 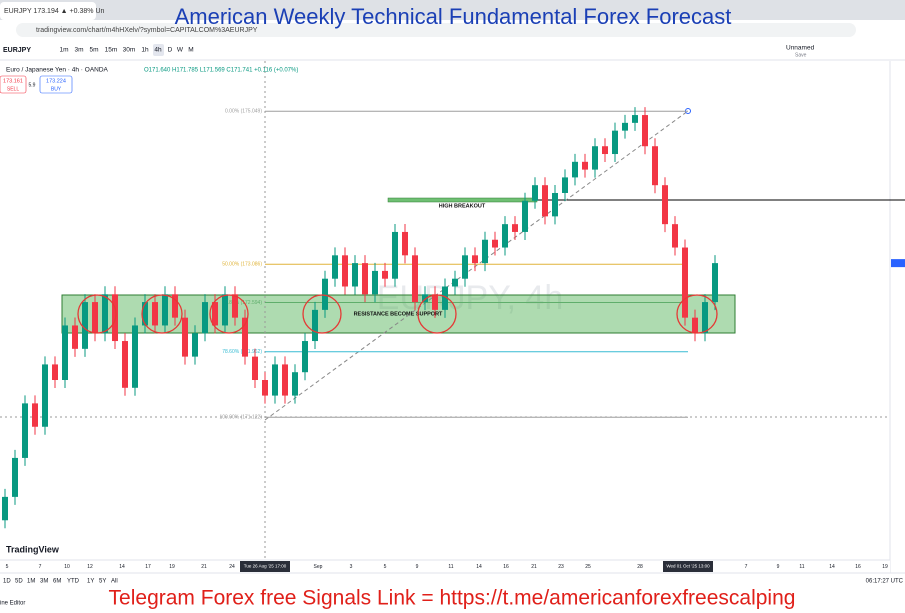 What do you see at coordinates (12, 604) in the screenshot?
I see `panel-tab: ine Editor` at bounding box center [12, 604].